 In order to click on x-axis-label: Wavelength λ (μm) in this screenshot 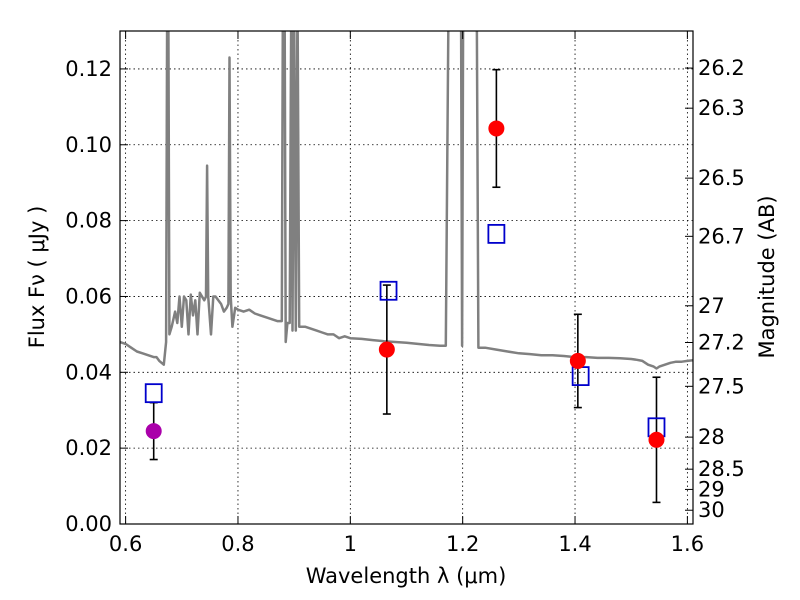, I will do `click(406, 576)`.